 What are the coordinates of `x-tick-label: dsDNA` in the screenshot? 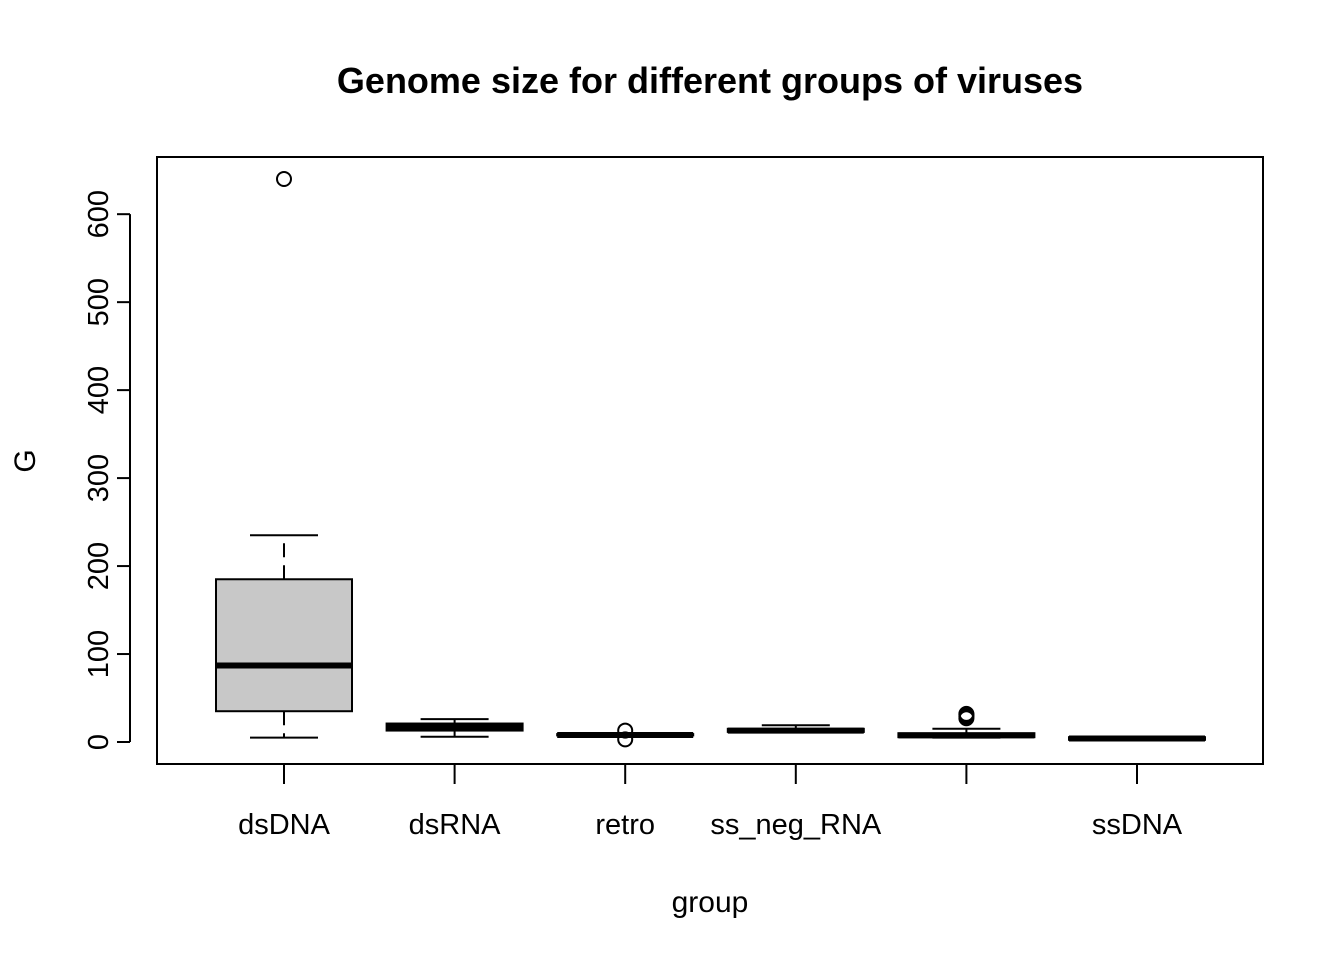 It's located at (284, 825).